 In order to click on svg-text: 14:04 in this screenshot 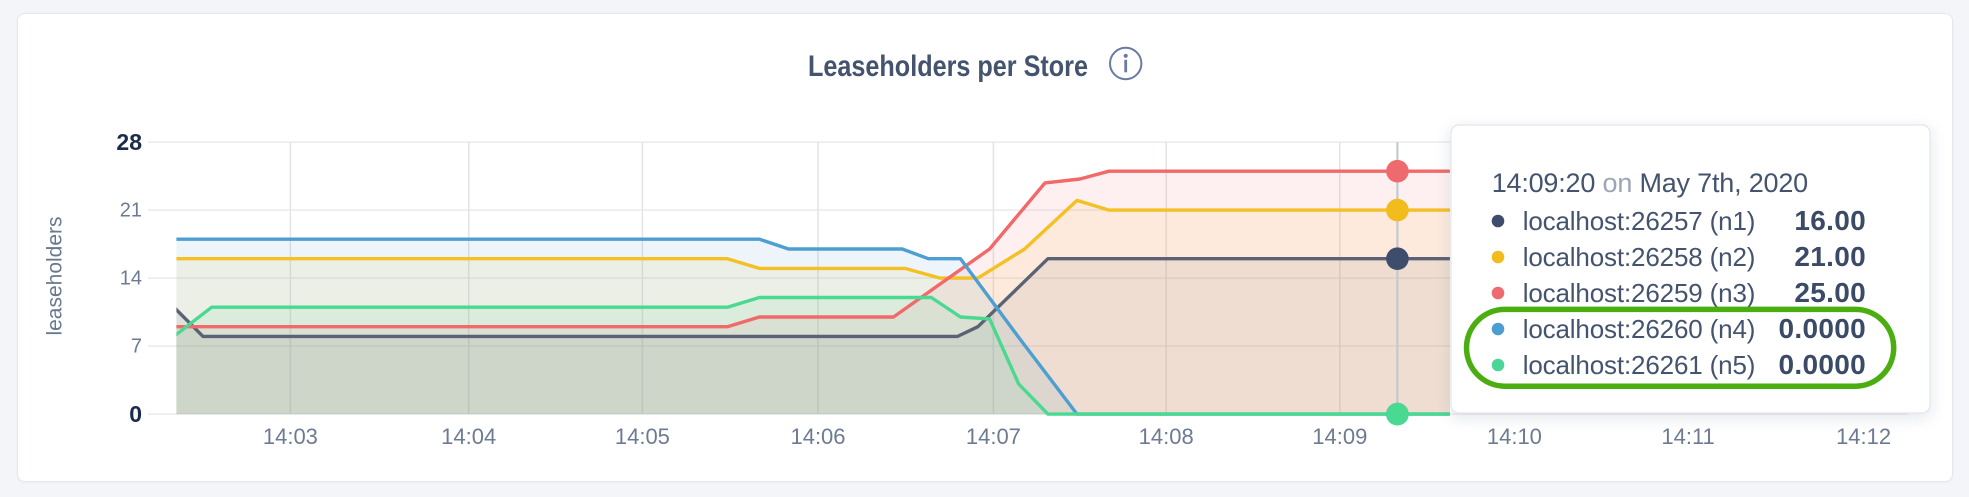, I will do `click(468, 436)`.